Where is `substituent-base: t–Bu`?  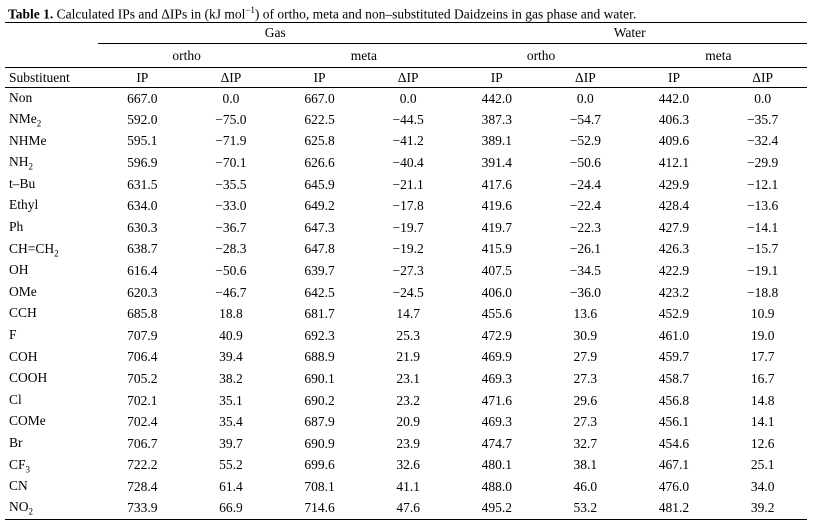
substituent-base: t–Bu is located at coordinates (22, 183).